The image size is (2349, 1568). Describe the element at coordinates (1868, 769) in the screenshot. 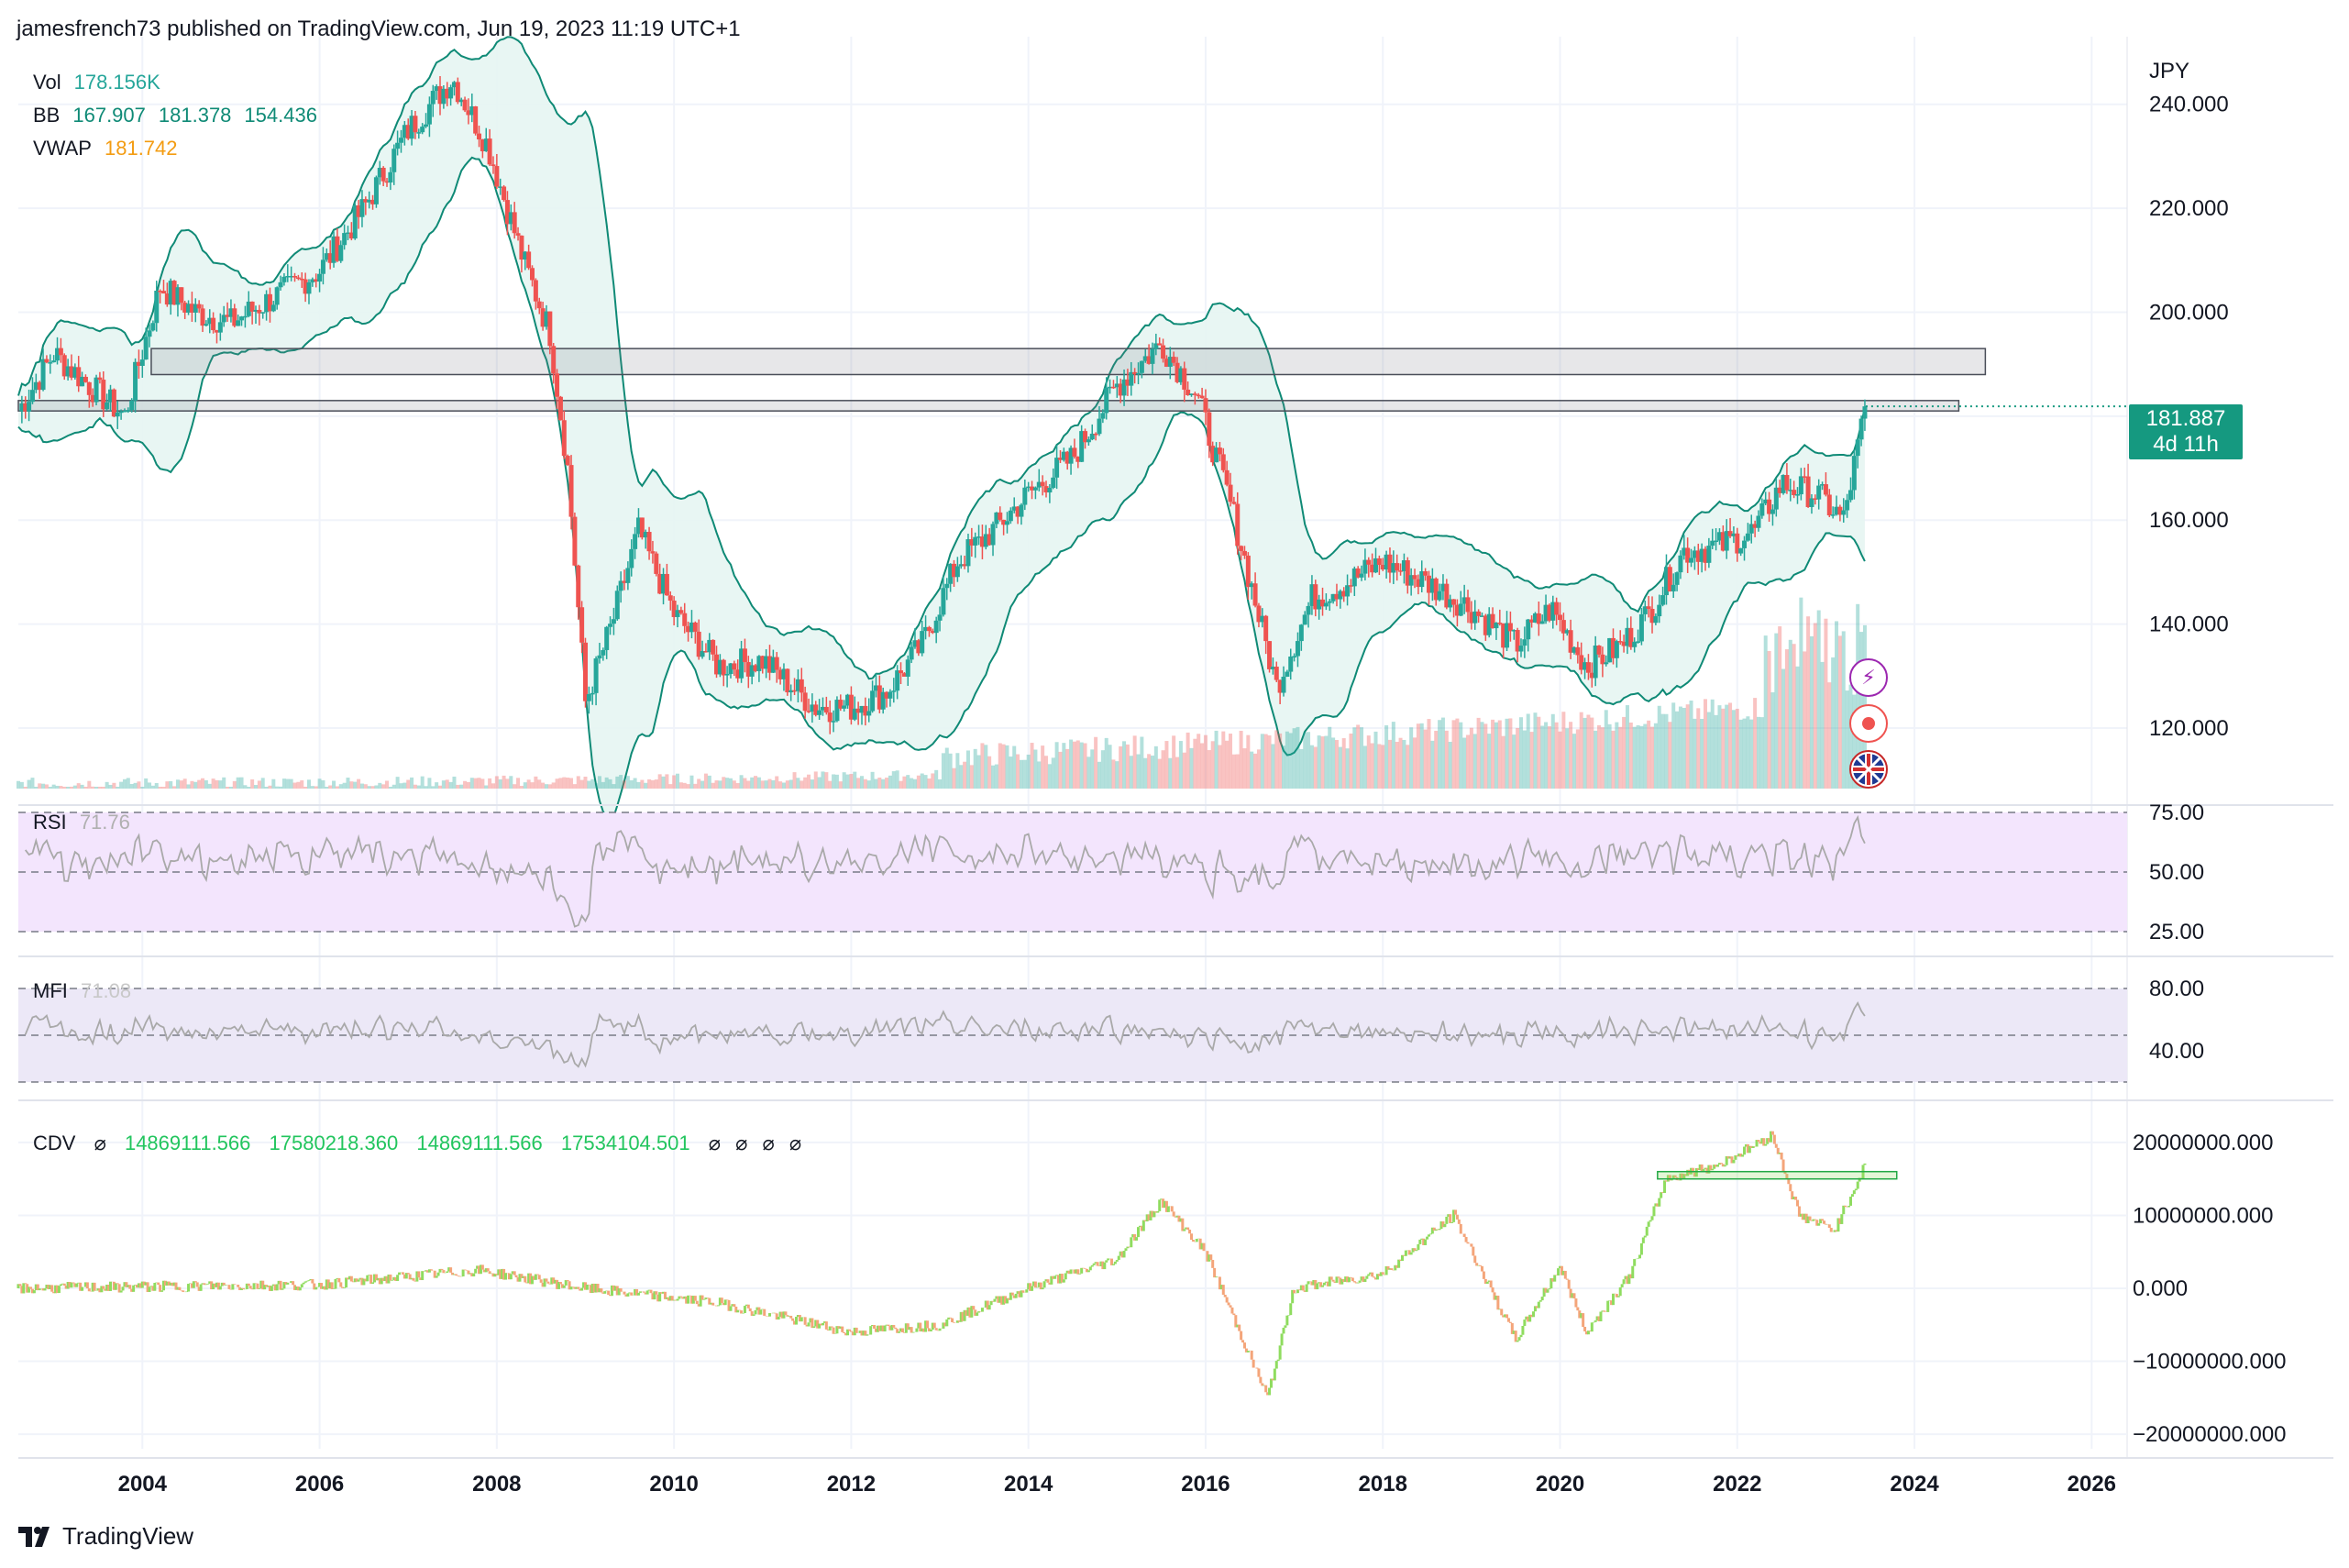

I see `uk-flag-icon` at that location.